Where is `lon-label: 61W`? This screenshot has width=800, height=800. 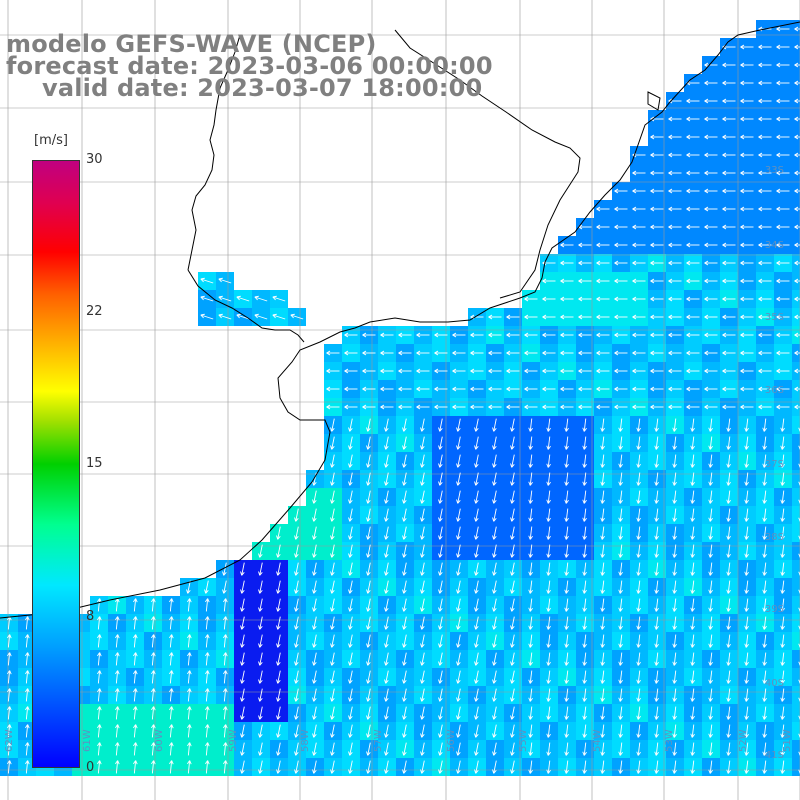
lon-label: 61W is located at coordinates (87, 740).